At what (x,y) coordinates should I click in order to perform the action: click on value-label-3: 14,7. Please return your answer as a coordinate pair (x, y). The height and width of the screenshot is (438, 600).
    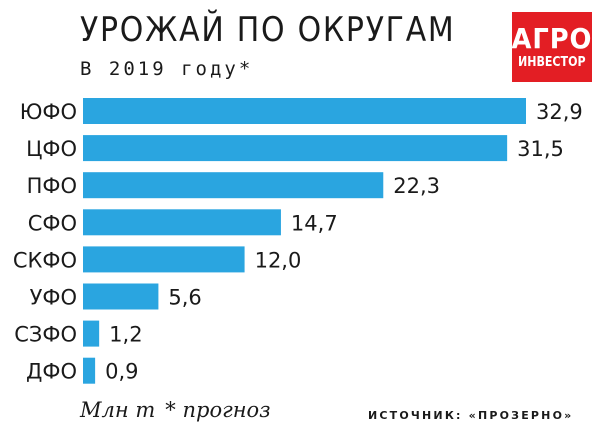
    Looking at the image, I should click on (314, 223).